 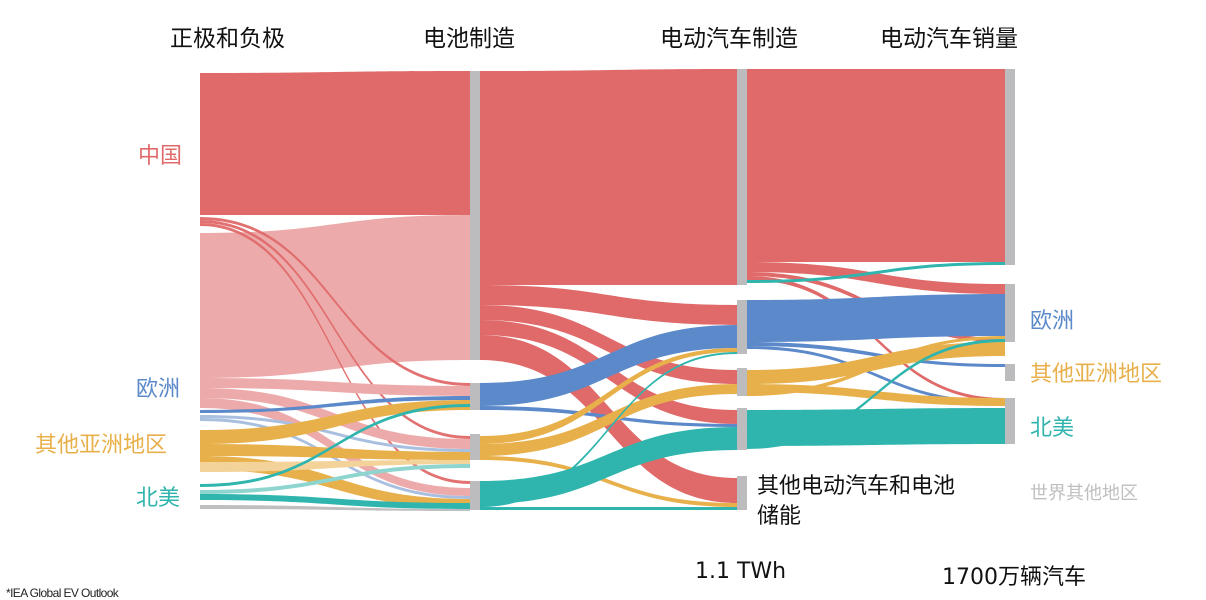 I want to click on sales-node-europe, so click(x=1010, y=313).